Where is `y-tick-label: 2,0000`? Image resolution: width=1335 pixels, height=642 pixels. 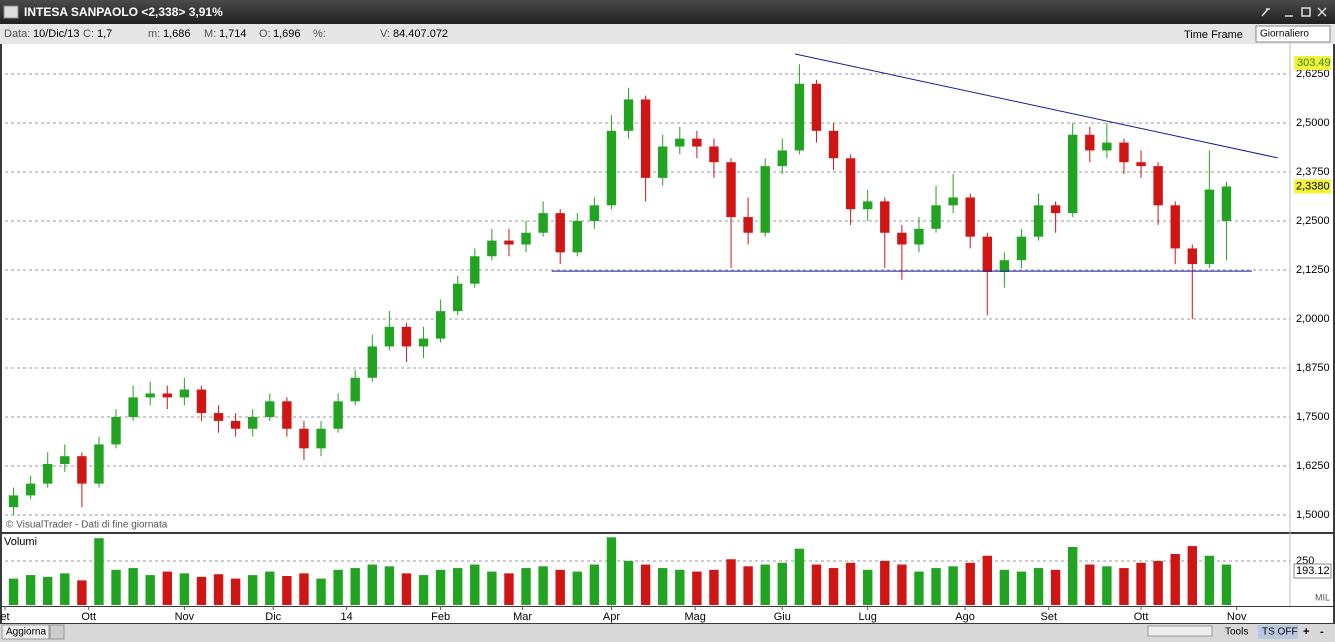 y-tick-label: 2,0000 is located at coordinates (1313, 319).